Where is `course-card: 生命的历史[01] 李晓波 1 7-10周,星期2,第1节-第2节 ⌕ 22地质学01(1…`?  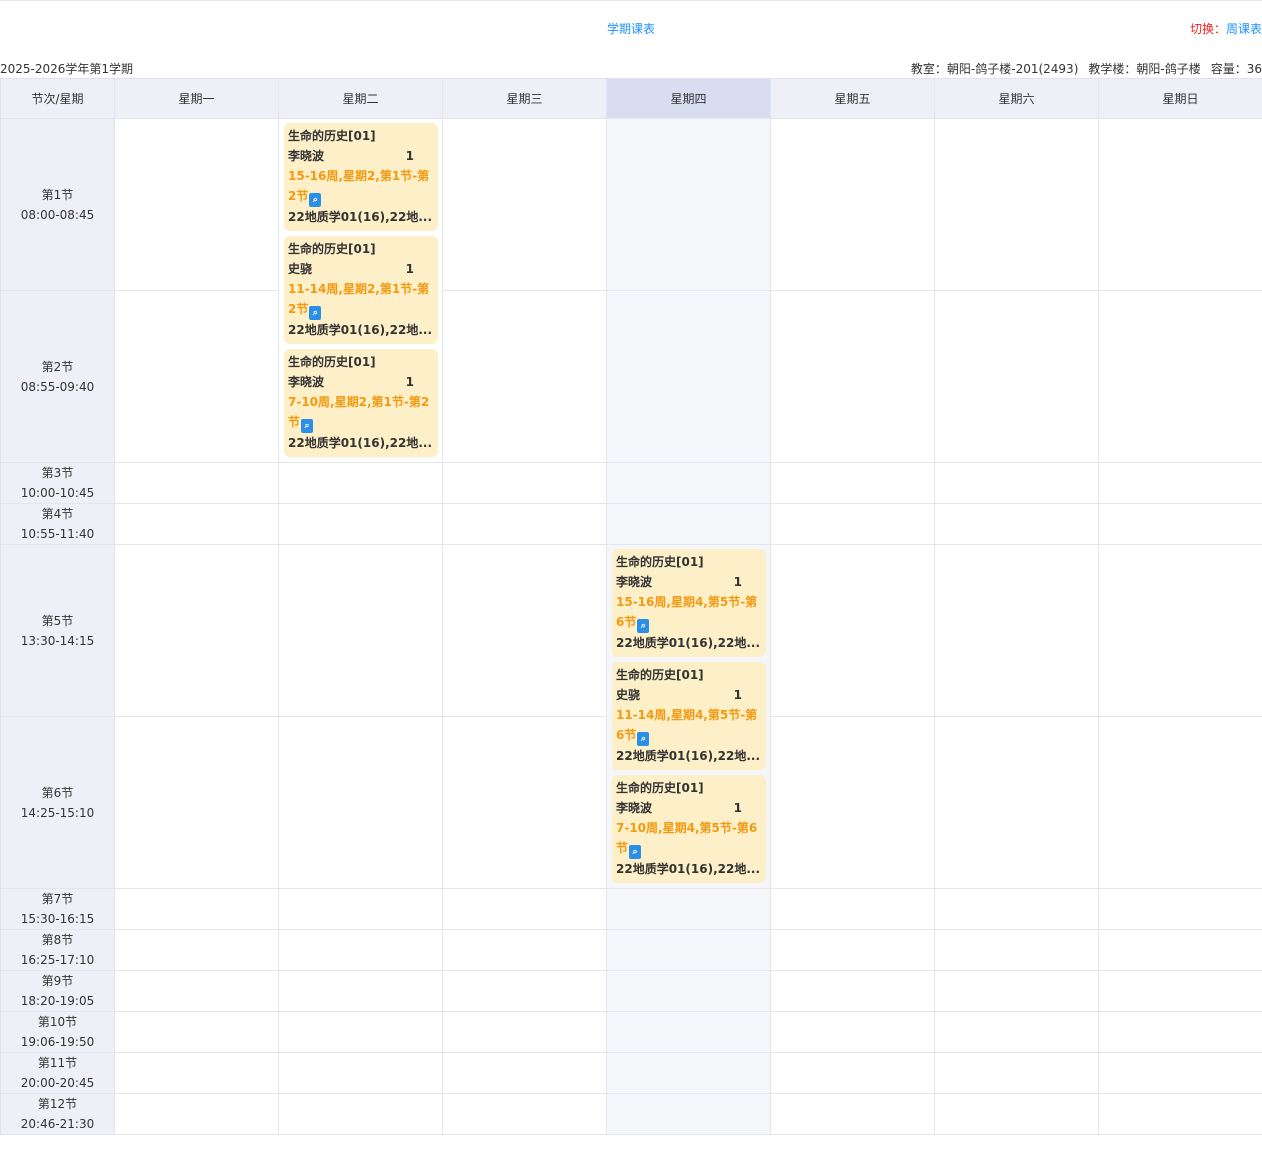 course-card: 生命的历史[01] 李晓波 1 7-10周,星期2,第1节-第2节 ⌕ 22地质学01(1… is located at coordinates (361, 403).